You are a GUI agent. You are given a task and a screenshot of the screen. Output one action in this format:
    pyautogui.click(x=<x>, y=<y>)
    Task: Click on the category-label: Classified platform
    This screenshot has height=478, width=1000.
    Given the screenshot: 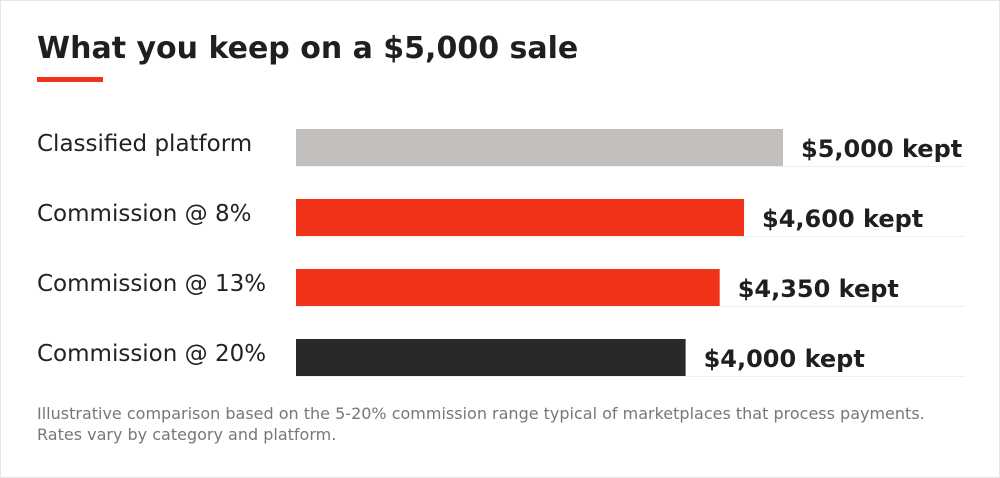 What is the action you would take?
    pyautogui.click(x=144, y=144)
    